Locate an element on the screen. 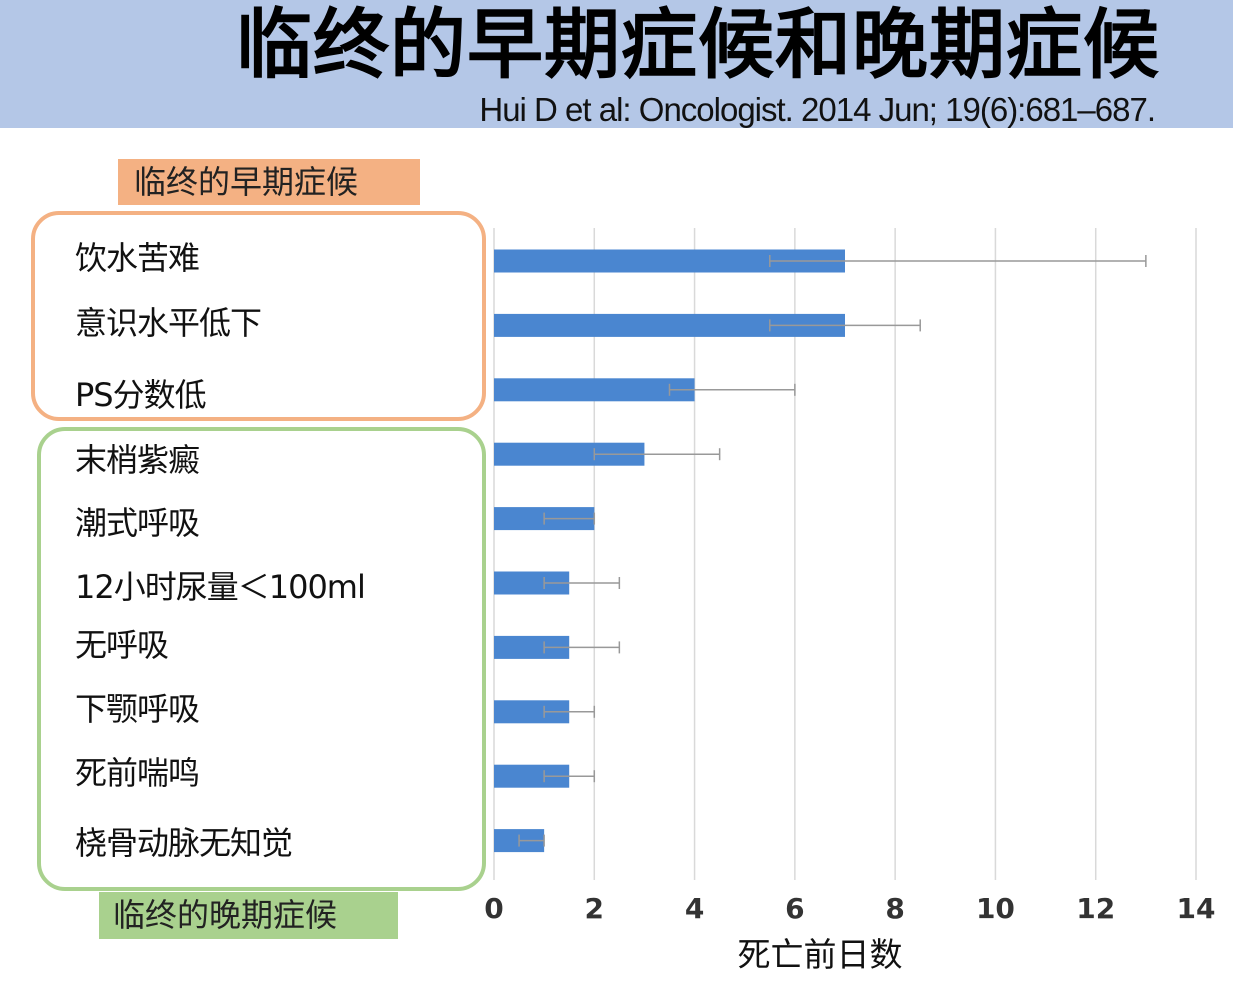 Image resolution: width=1233 pixels, height=981 pixels. late-symptoms-label: 临终的晚期症候 is located at coordinates (248, 915).